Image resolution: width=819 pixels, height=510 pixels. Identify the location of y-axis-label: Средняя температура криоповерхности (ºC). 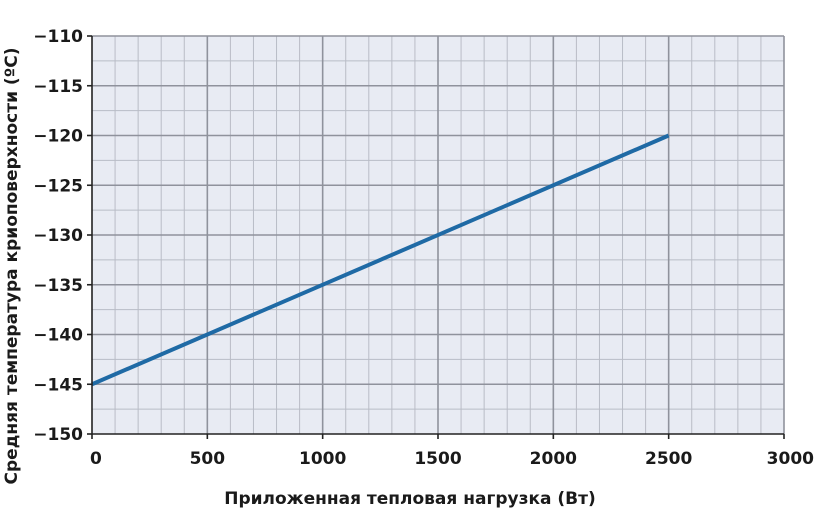
(12, 265).